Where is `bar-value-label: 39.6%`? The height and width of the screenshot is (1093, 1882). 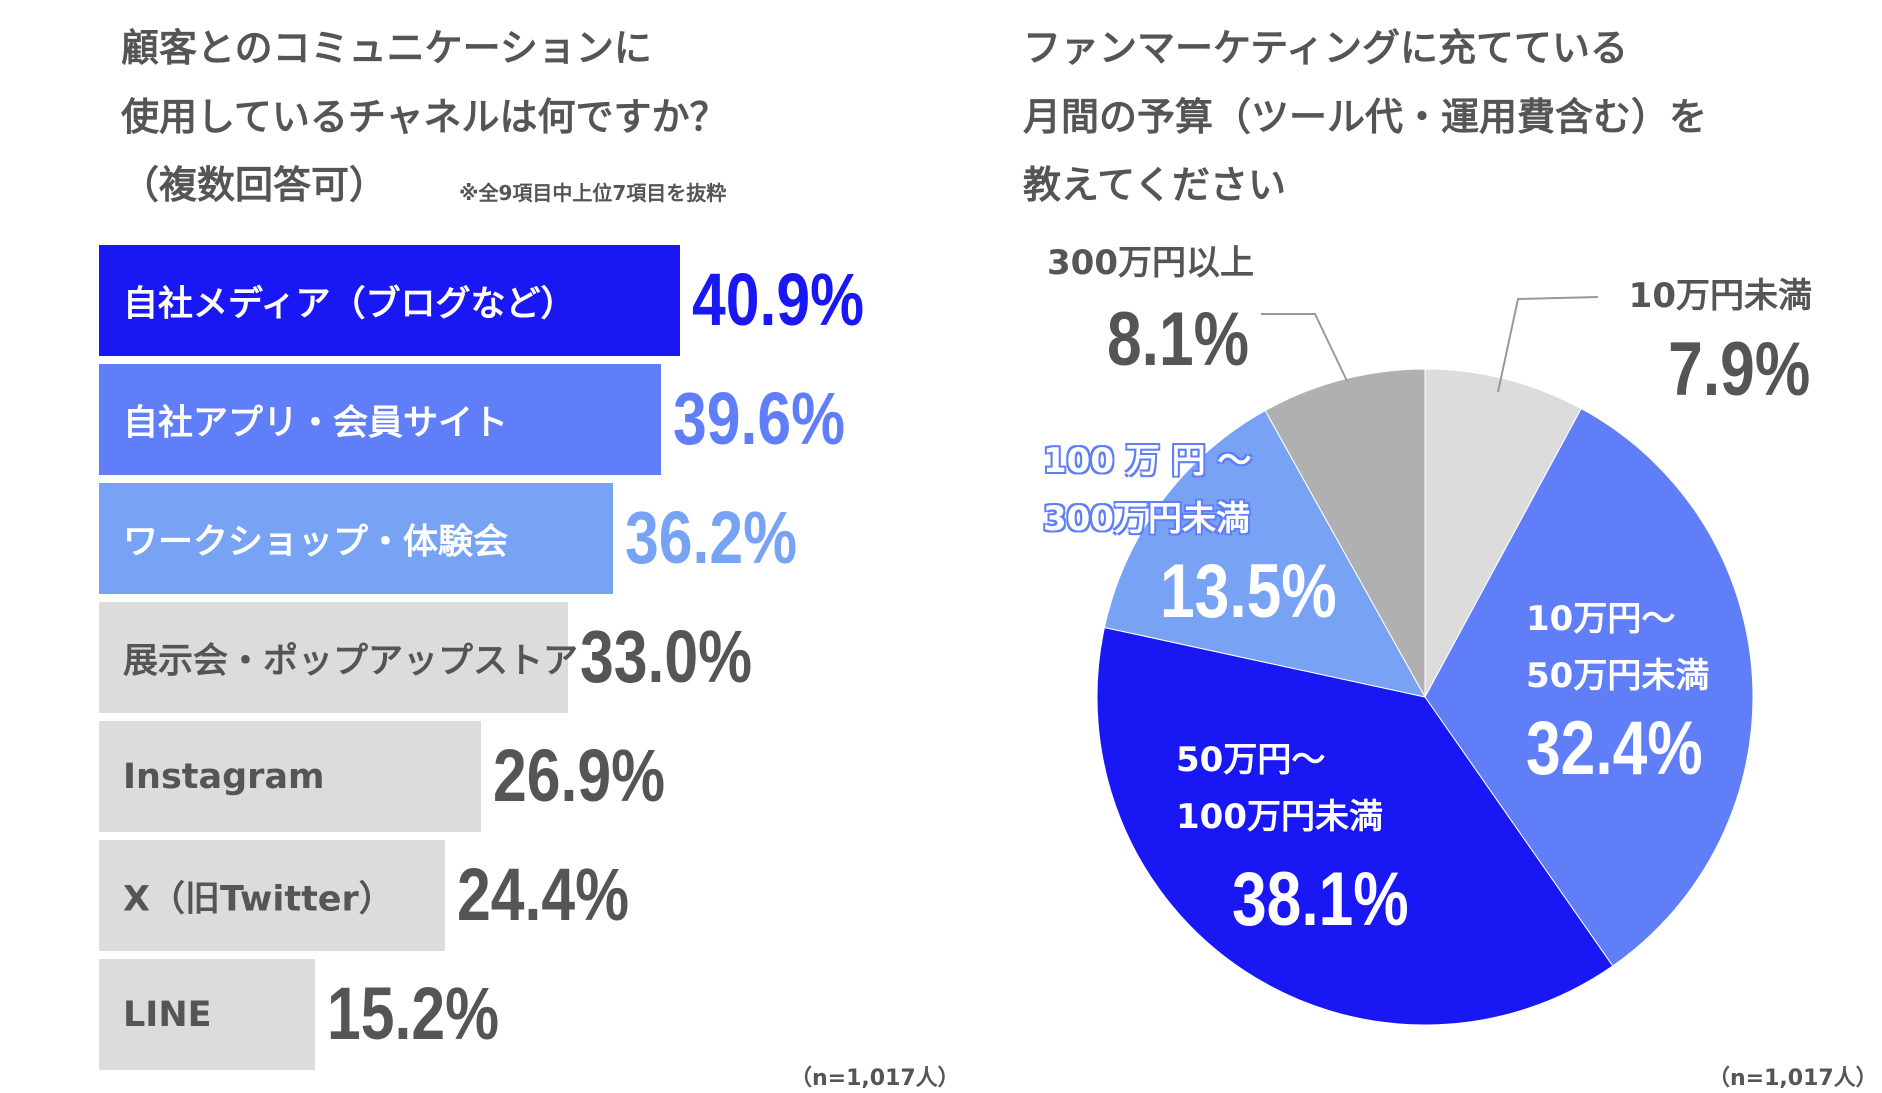 bar-value-label: 39.6% is located at coordinates (759, 418).